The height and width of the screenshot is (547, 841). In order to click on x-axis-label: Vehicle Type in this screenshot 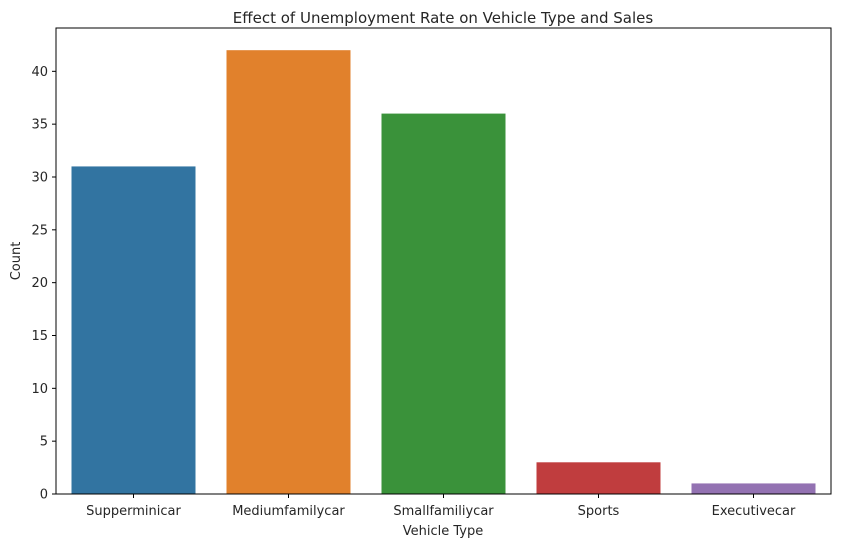, I will do `click(443, 531)`.